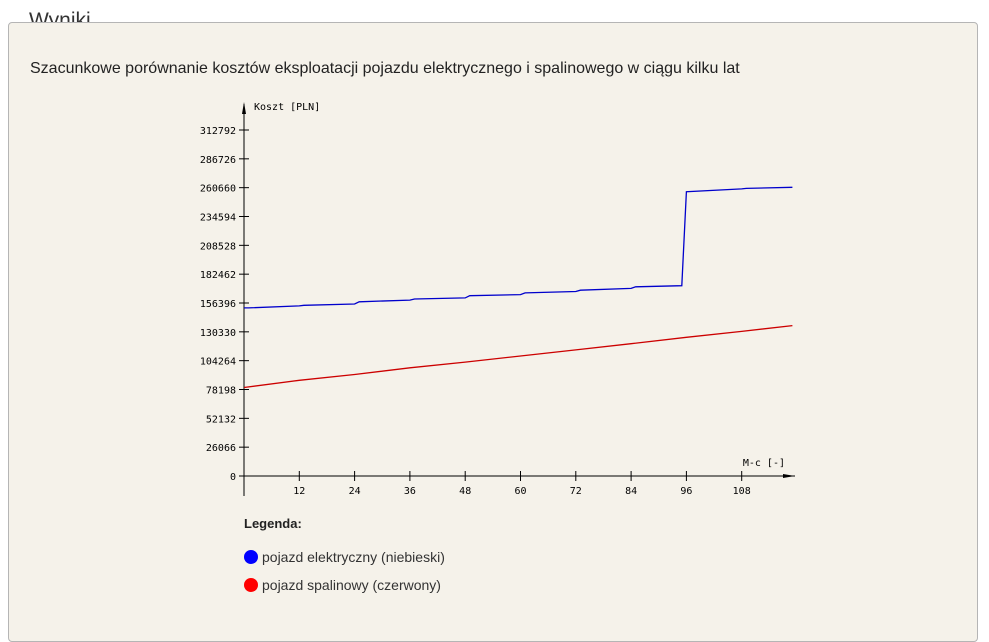  I want to click on y-tick-label: 52132, so click(221, 419).